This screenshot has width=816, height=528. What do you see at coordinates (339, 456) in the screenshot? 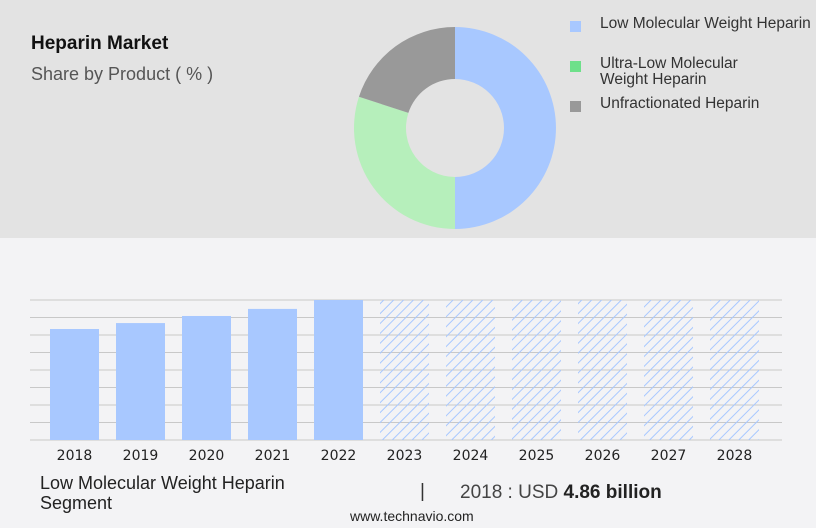
I see `x-tick-label: 2022` at bounding box center [339, 456].